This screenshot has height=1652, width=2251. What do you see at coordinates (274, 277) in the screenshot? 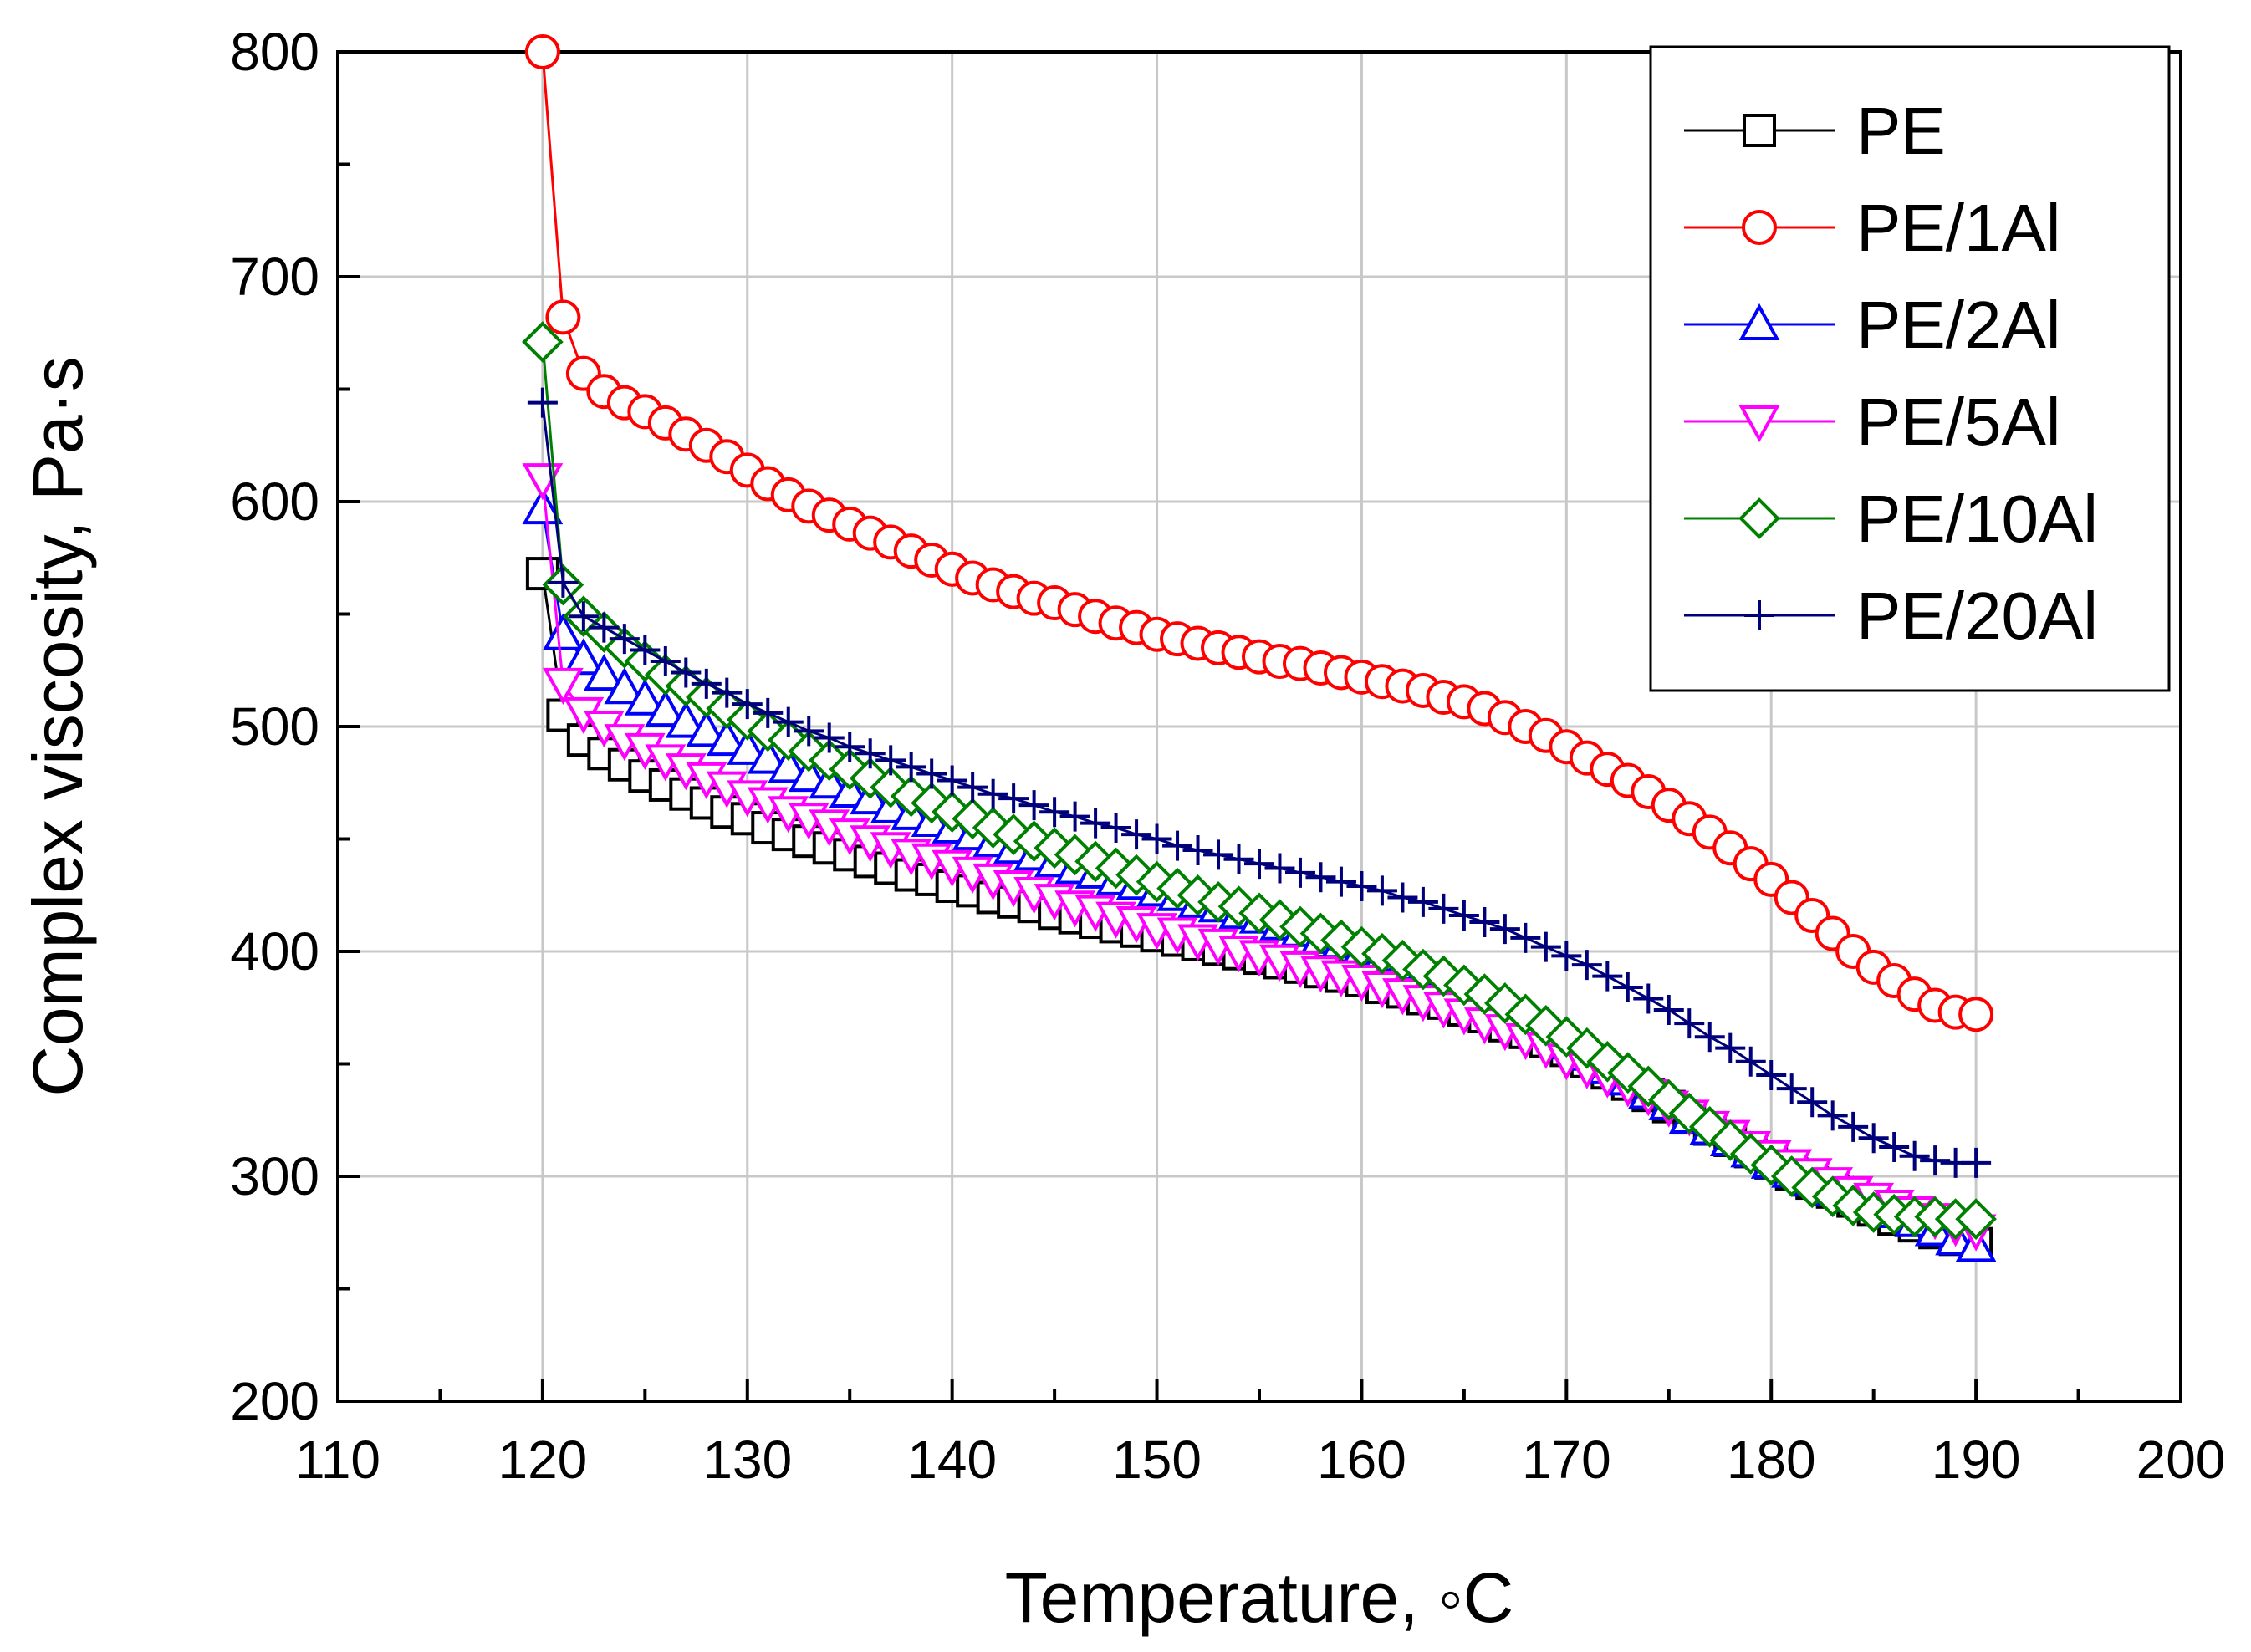
I see `y-tick-label: 700` at bounding box center [274, 277].